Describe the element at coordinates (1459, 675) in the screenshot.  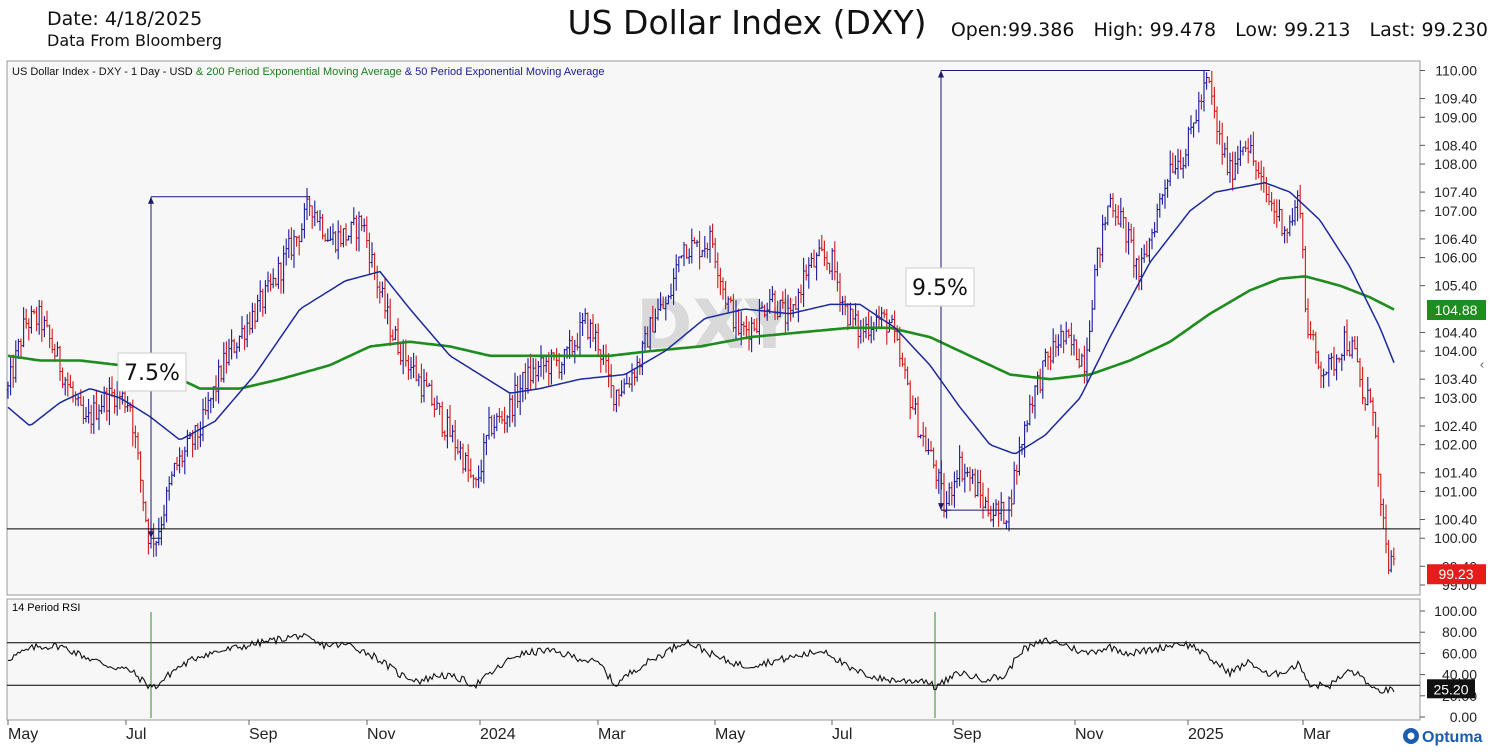
I see `rsi-tick-label: 40.00` at that location.